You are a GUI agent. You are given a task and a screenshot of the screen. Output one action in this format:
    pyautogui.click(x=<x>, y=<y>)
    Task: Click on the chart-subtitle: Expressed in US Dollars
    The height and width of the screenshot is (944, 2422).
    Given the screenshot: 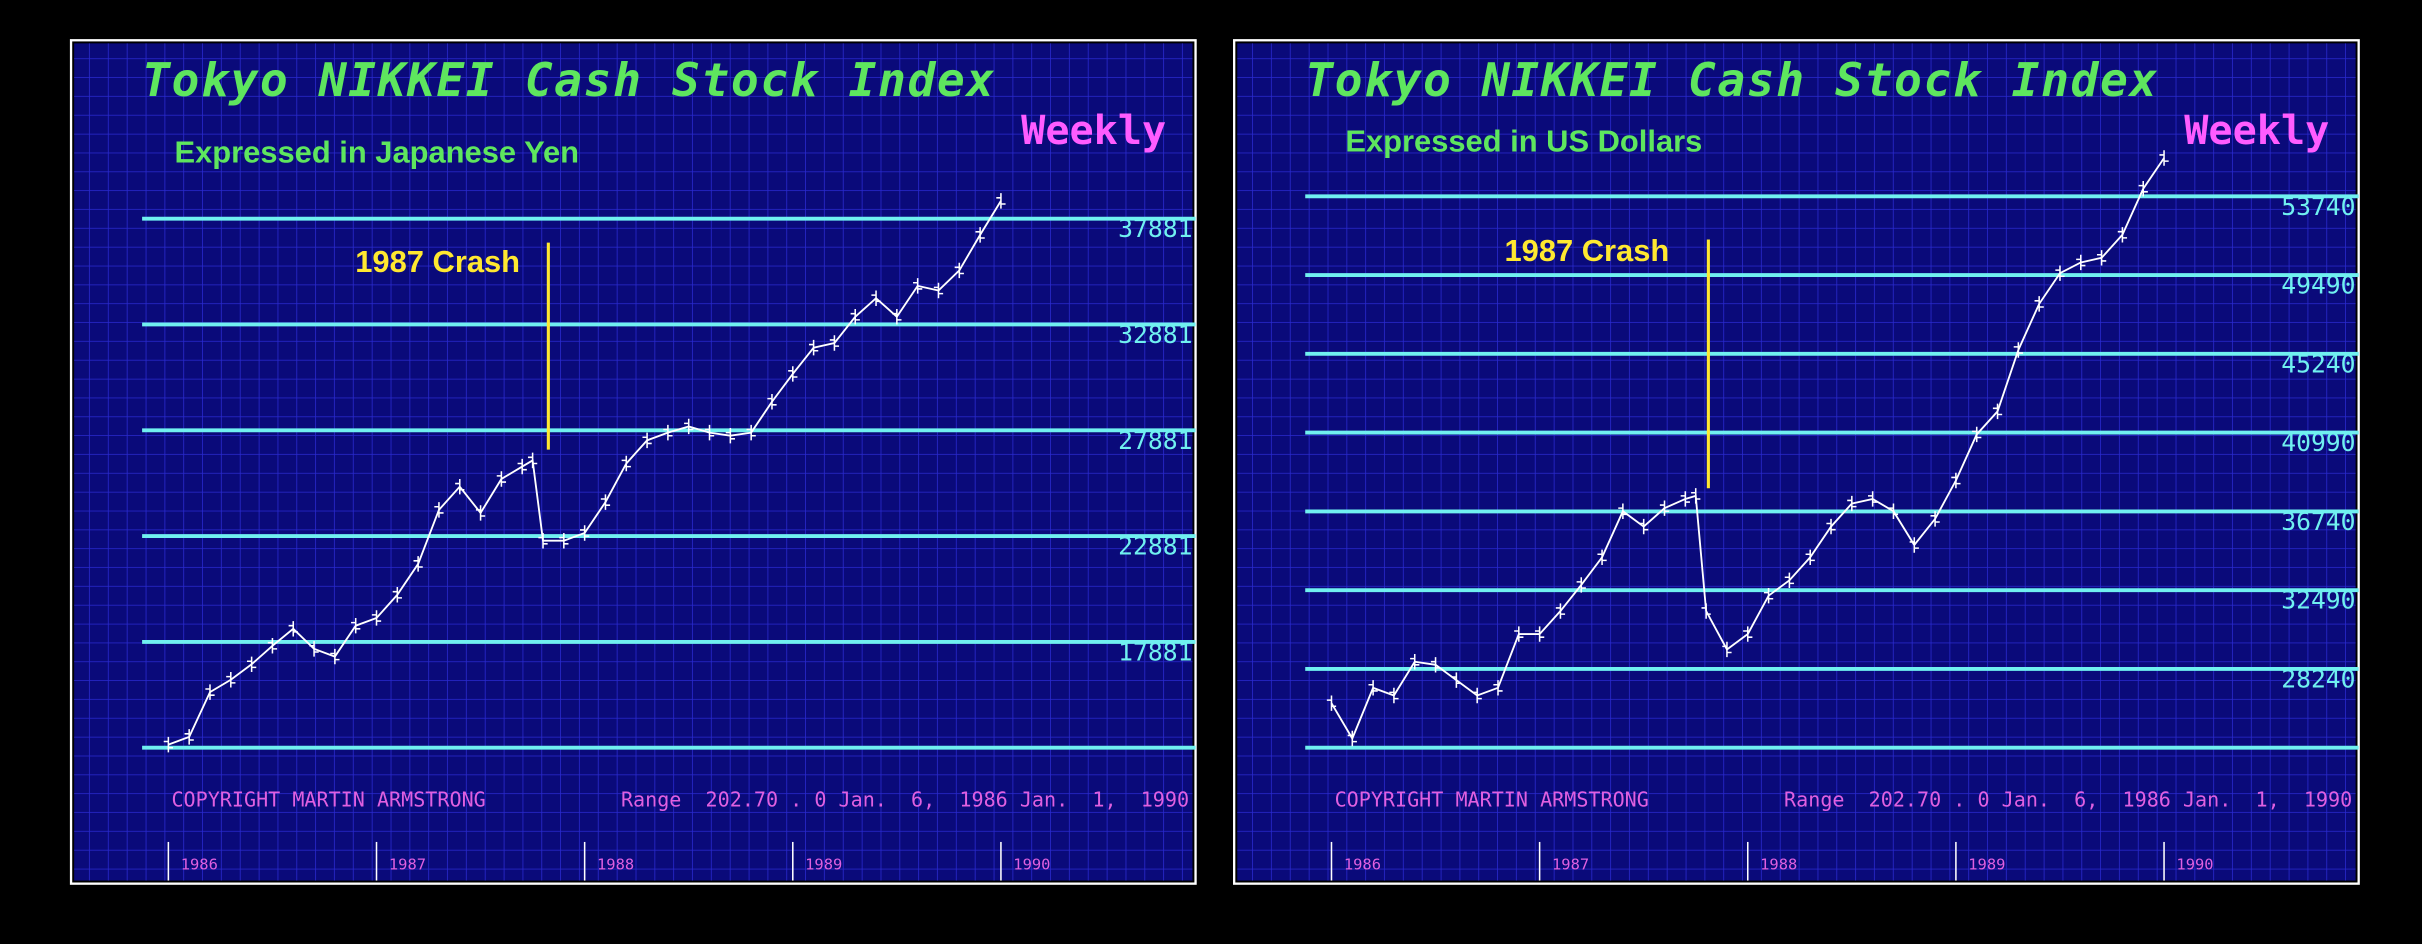 What is the action you would take?
    pyautogui.click(x=1523, y=140)
    